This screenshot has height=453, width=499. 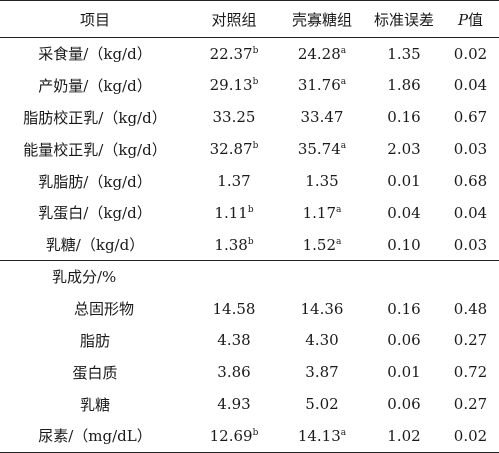 I want to click on treatment-value: 14.36, so click(x=322, y=308).